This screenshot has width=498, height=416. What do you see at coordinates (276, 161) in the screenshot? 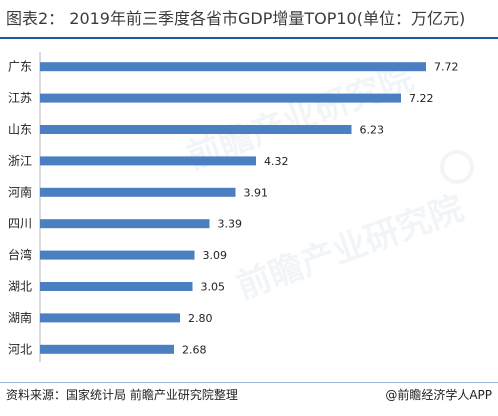
I see `data-label: 4.32` at bounding box center [276, 161].